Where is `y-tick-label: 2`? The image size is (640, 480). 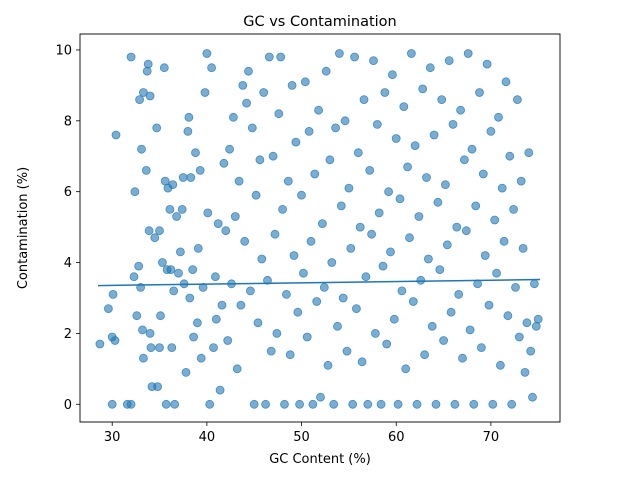
y-tick-label: 2 is located at coordinates (68, 334).